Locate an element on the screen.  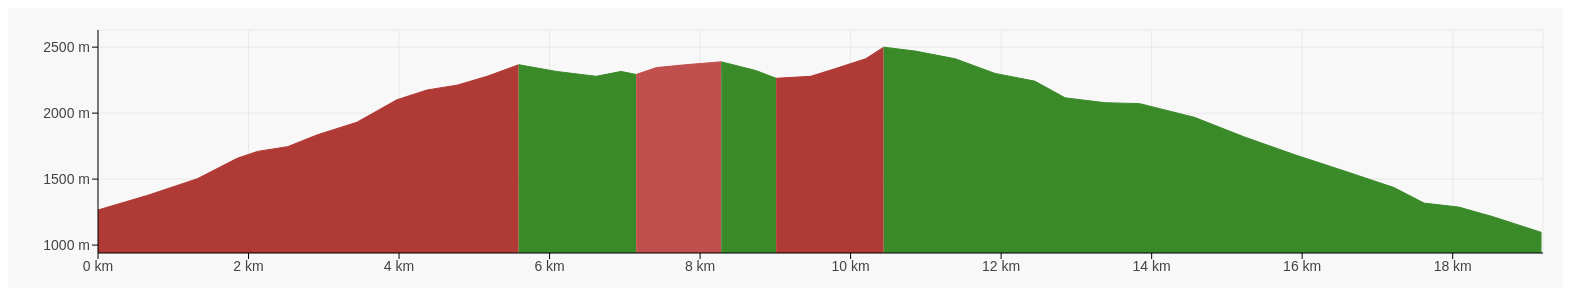
x-tick-label: 8 km is located at coordinates (700, 265).